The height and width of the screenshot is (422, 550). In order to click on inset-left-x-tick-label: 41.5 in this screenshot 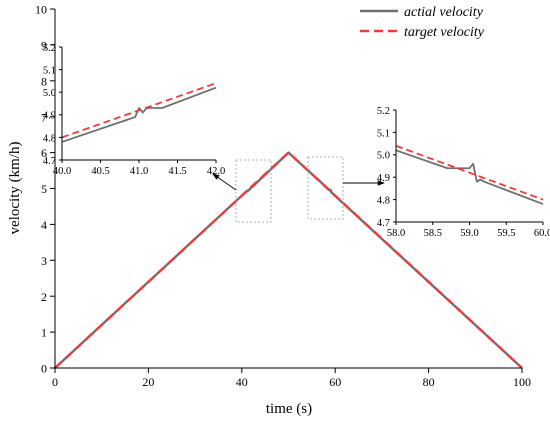, I will do `click(177, 171)`.